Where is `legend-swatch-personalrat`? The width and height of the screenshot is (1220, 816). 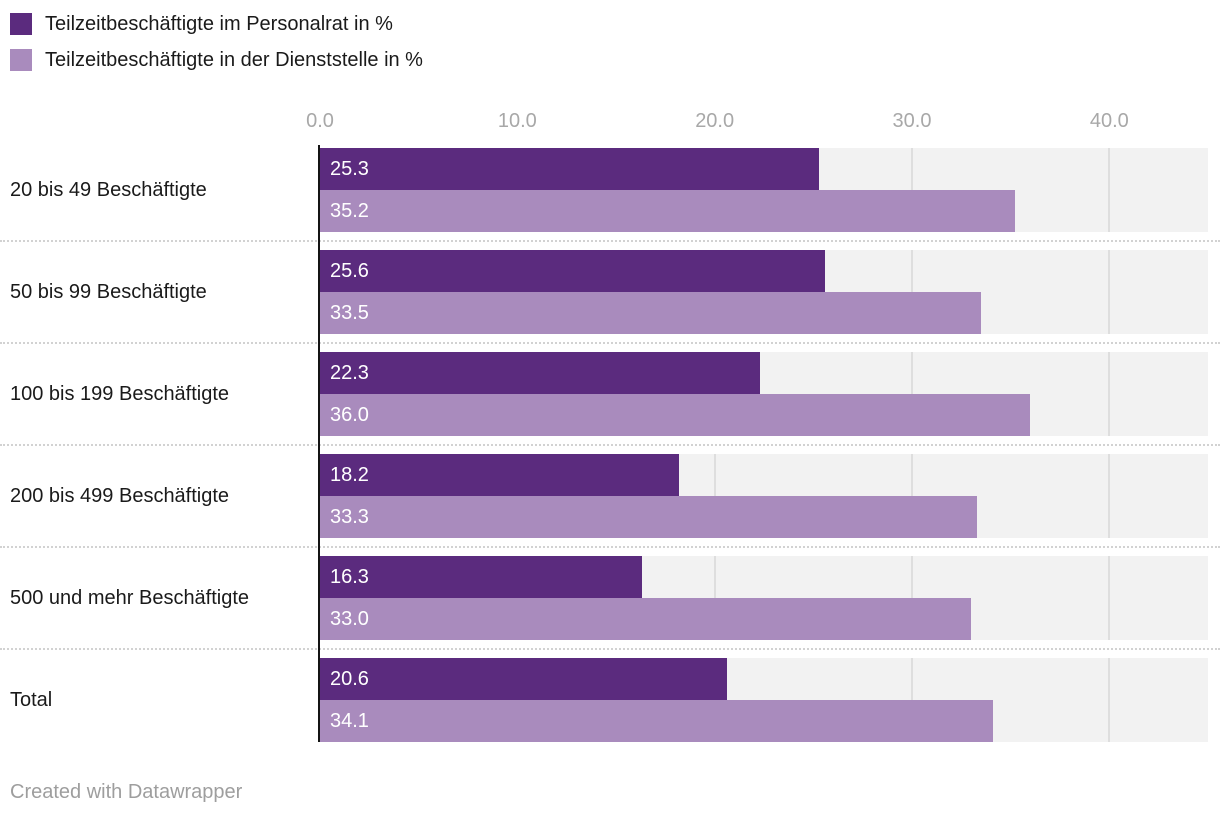 legend-swatch-personalrat is located at coordinates (21, 24).